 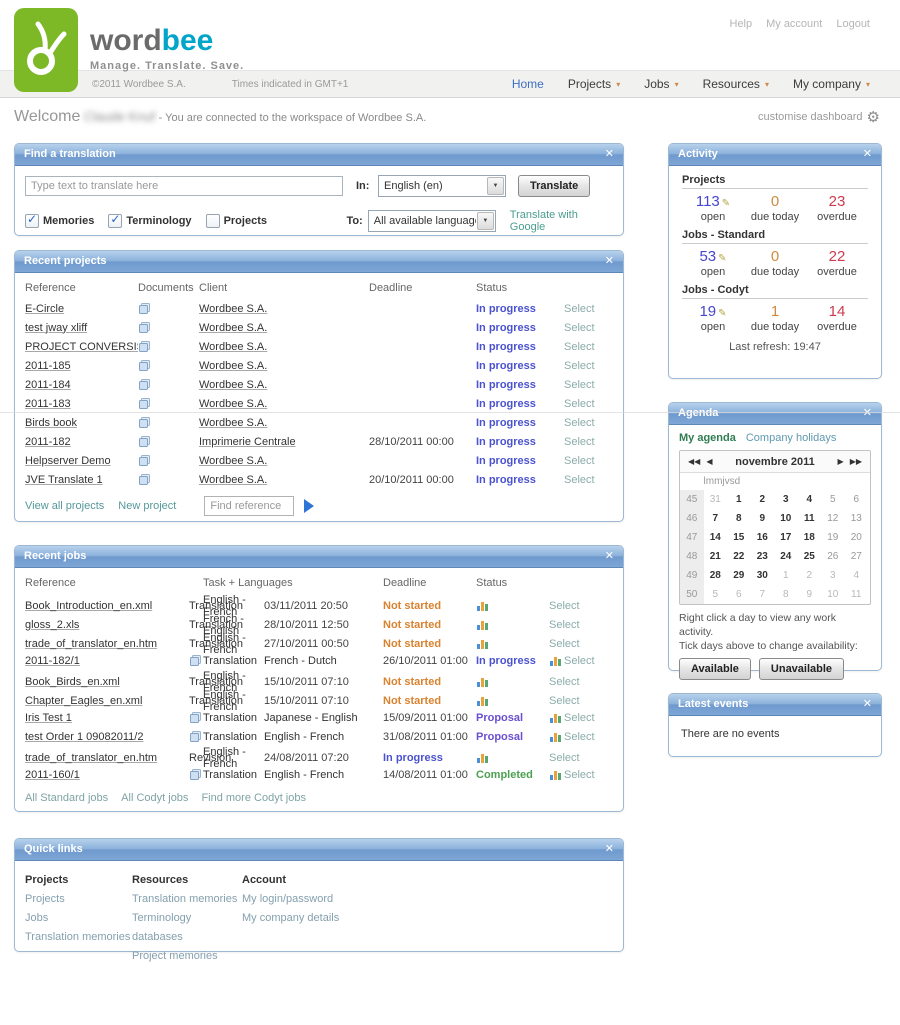 What do you see at coordinates (856, 556) in the screenshot?
I see `calendar-day: 27` at bounding box center [856, 556].